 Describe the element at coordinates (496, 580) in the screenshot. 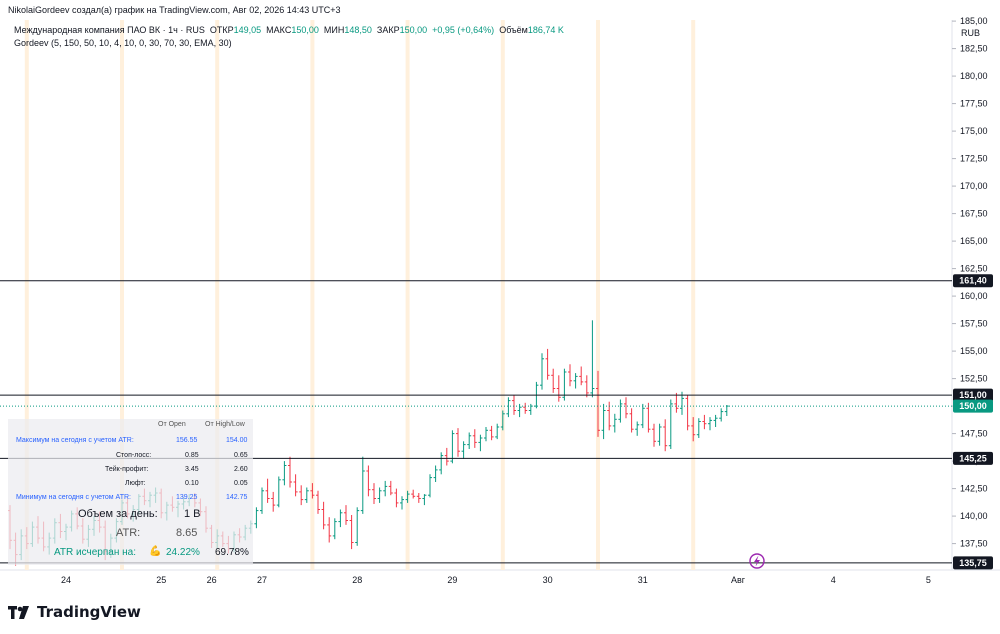

I see `time-axis: 24 25 26 27 28 29 30 31 Авг 4 5` at that location.